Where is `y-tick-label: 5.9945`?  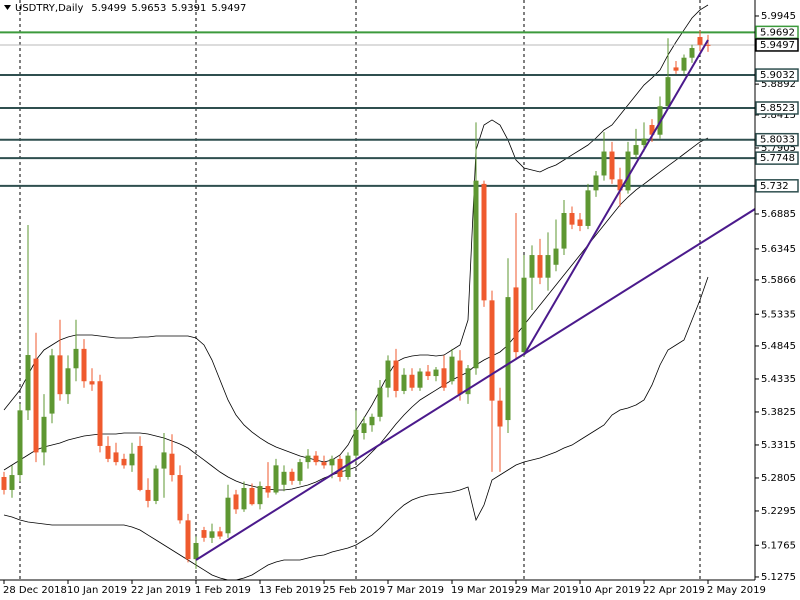 y-tick-label: 5.9945 is located at coordinates (778, 16).